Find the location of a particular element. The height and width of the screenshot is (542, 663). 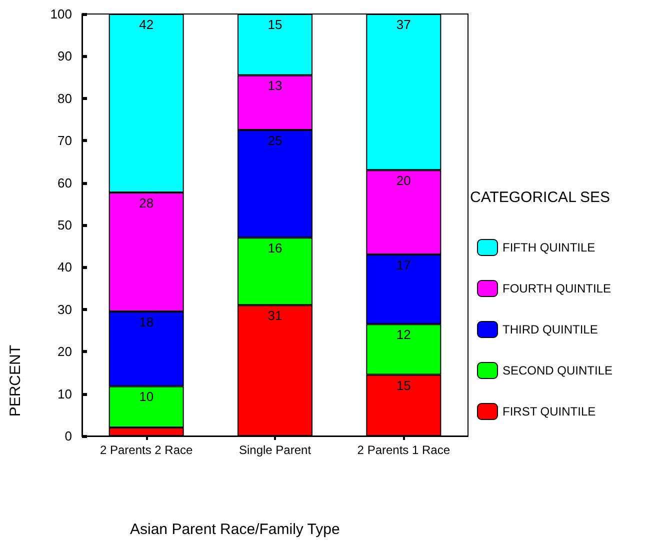

y-tick-label: 20 is located at coordinates (65, 352).